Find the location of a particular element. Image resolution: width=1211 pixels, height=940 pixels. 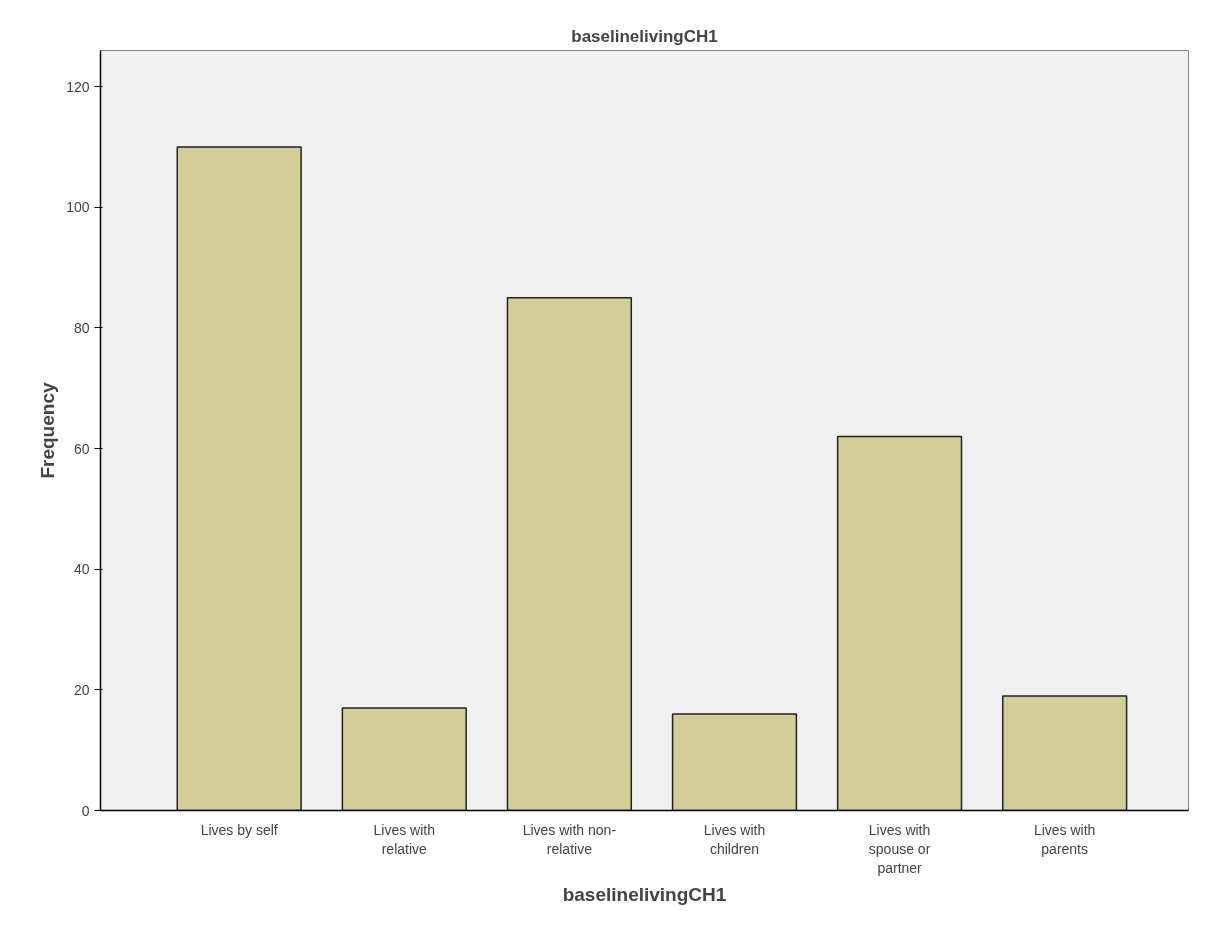

x-tick-label: Lives with relative is located at coordinates (404, 839).